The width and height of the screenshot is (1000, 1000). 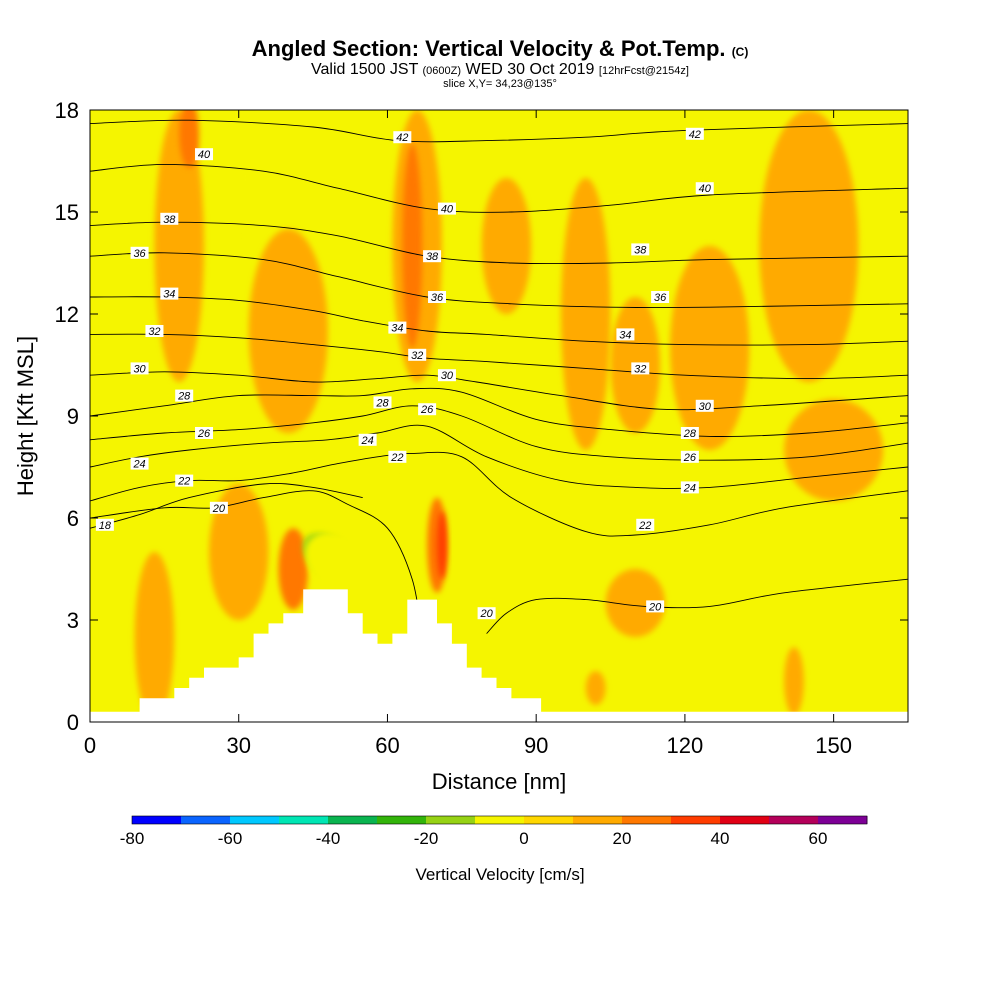 What do you see at coordinates (499, 781) in the screenshot?
I see `x-axis-label: Distance [nm]` at bounding box center [499, 781].